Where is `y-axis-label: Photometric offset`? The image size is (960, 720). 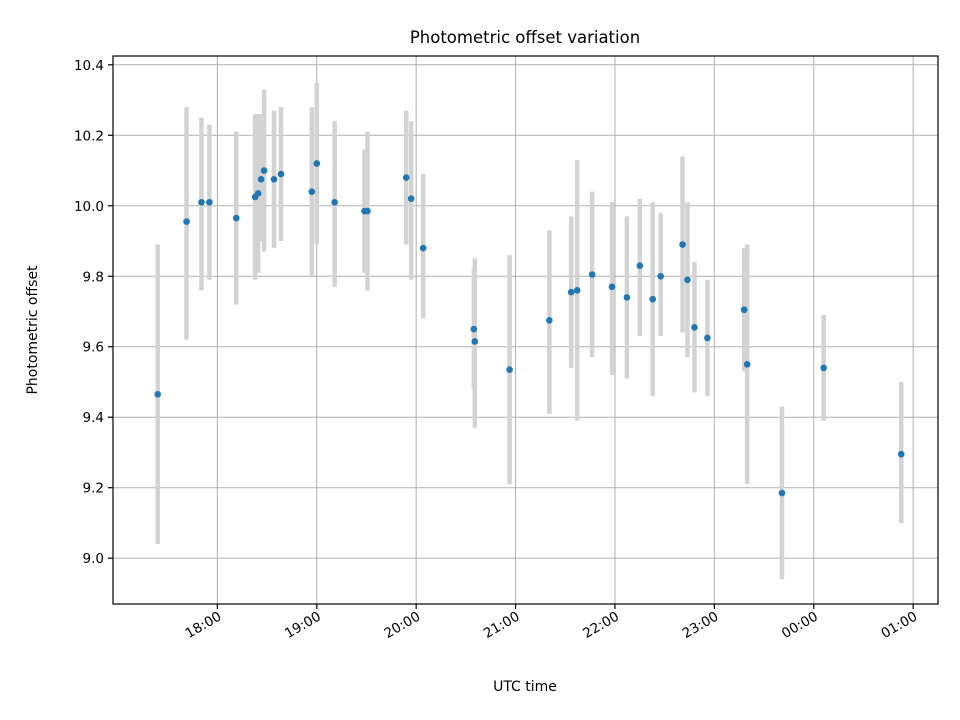 y-axis-label: Photometric offset is located at coordinates (33, 330).